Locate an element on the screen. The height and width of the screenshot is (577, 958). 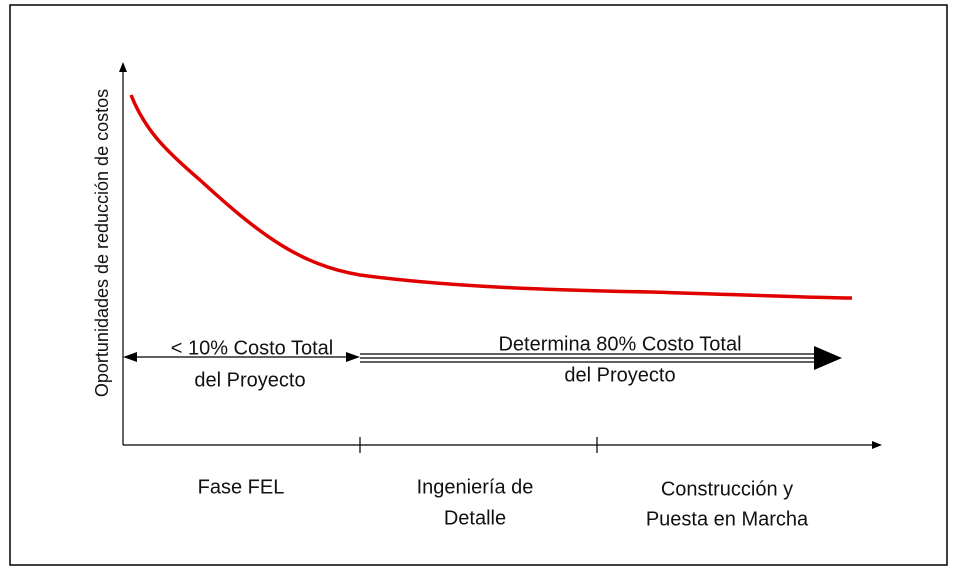
phase-label: Construcción y is located at coordinates (727, 489).